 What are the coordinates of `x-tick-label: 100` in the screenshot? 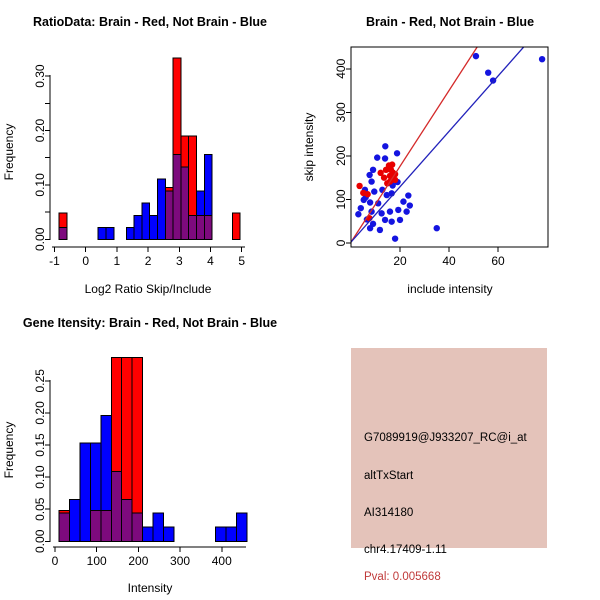 It's located at (97, 561).